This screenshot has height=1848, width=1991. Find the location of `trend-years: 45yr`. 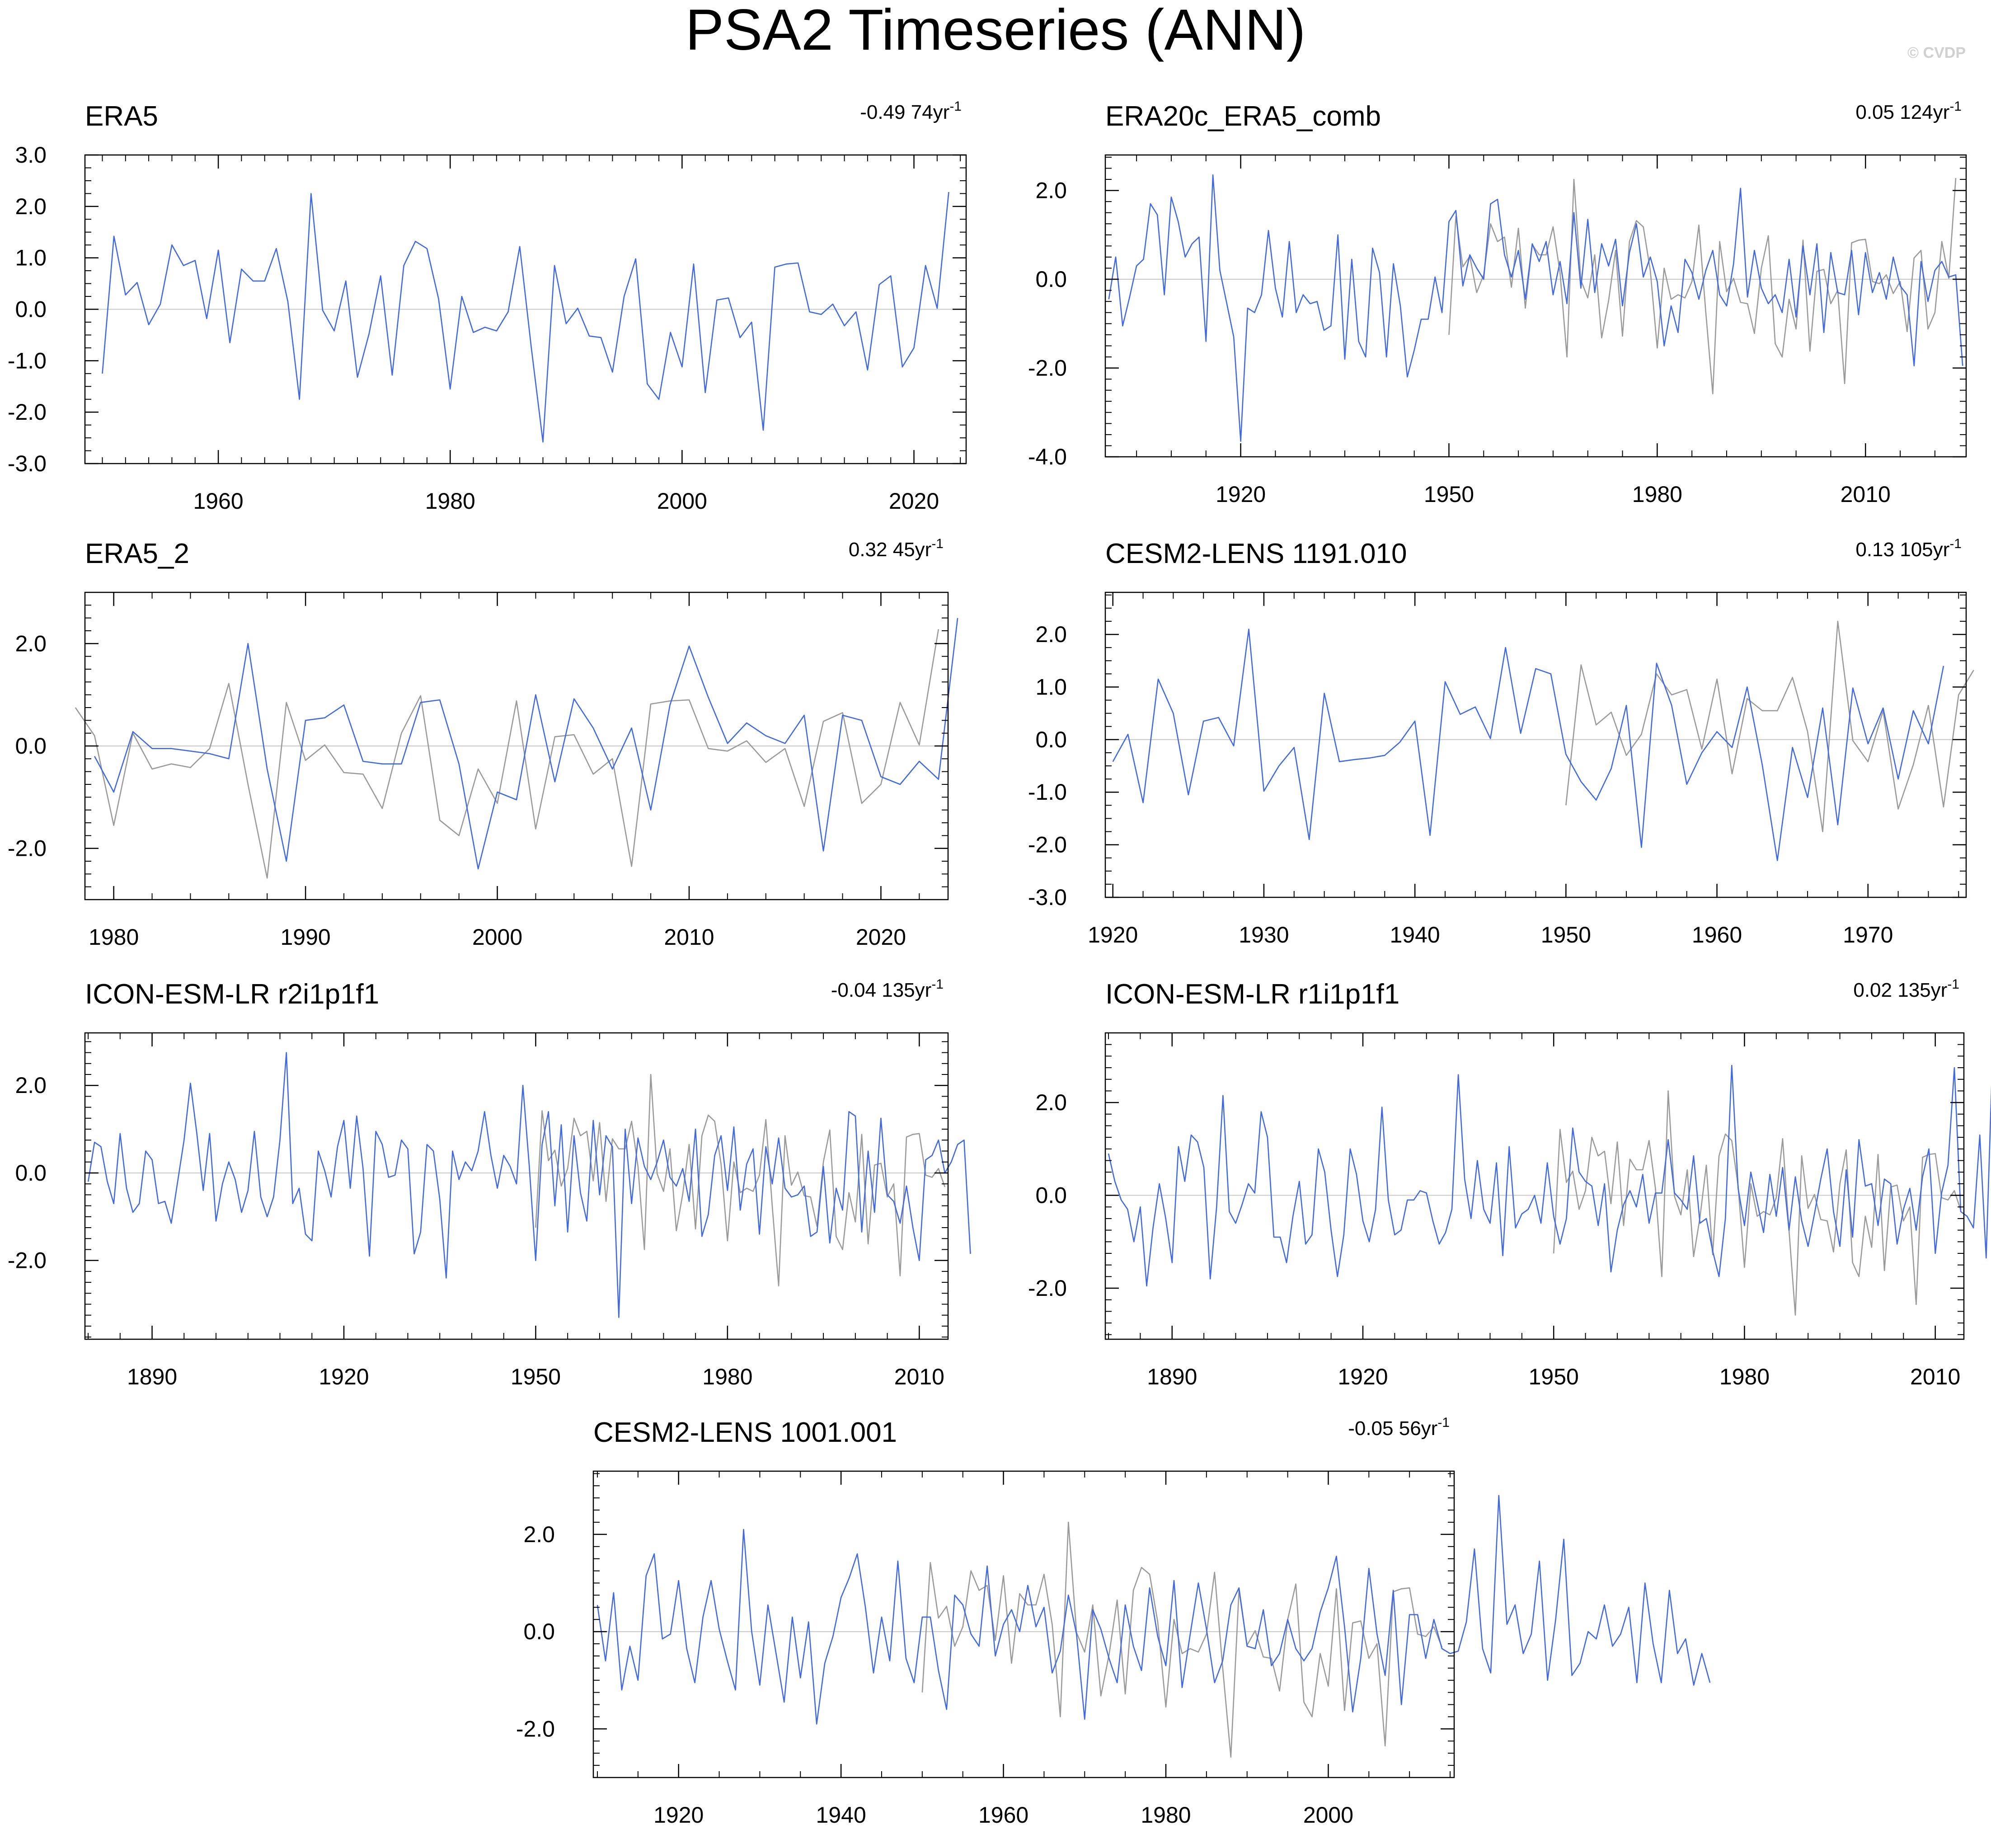

trend-years: 45yr is located at coordinates (912, 550).